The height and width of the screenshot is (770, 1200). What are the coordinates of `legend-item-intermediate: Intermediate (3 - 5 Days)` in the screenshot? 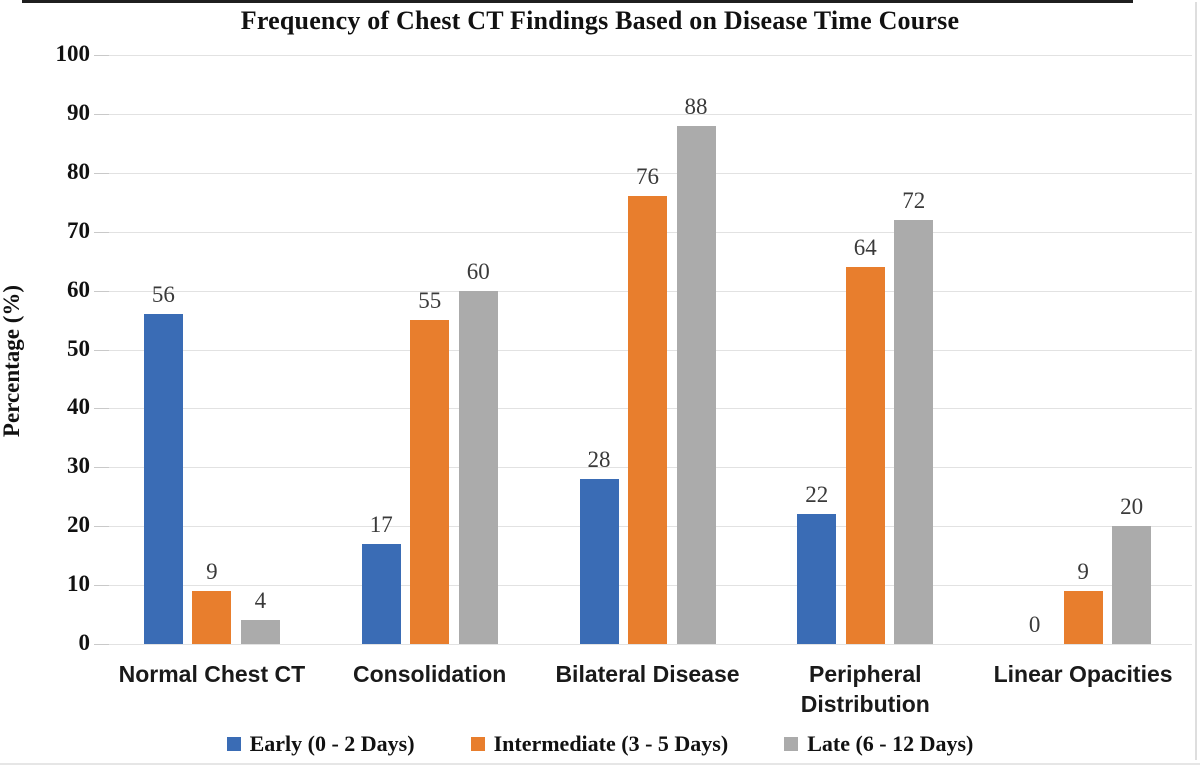 It's located at (599, 744).